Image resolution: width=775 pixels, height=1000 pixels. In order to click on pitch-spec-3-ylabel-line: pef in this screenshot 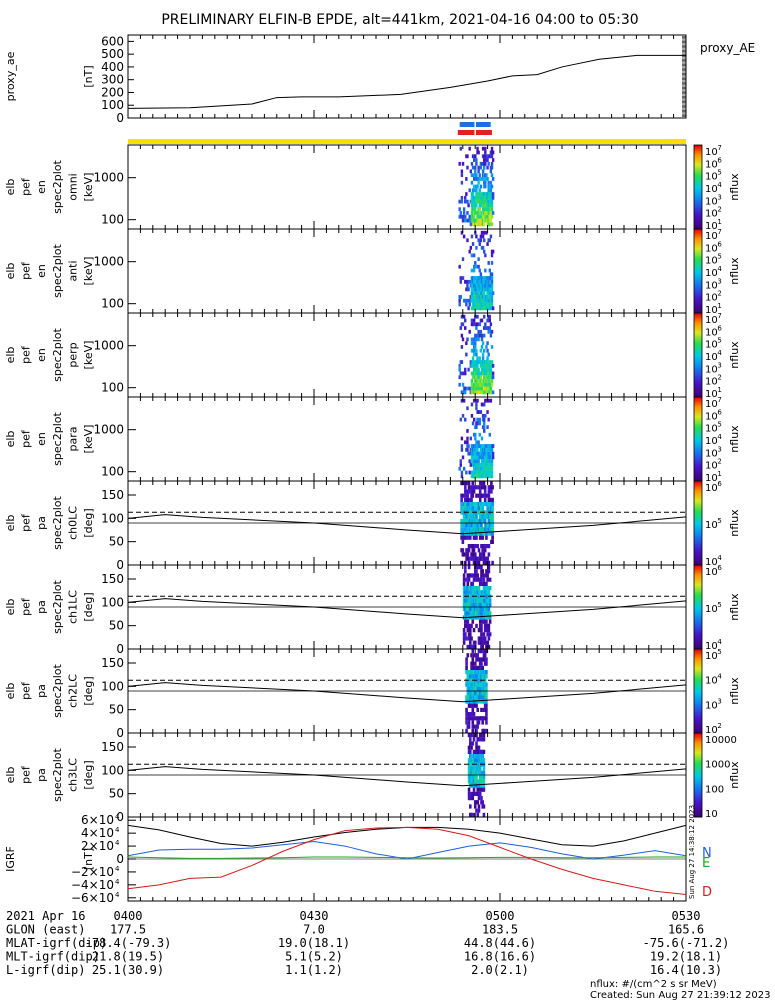, I will do `click(26, 774)`.